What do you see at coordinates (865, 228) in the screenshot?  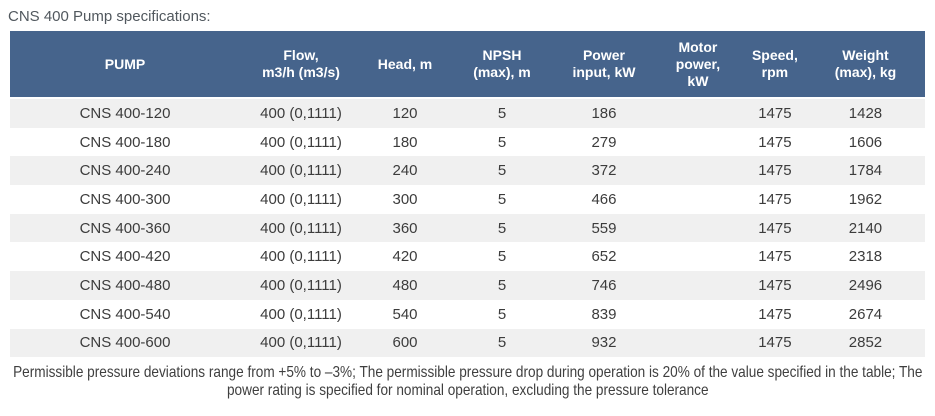 I see `table-cell: 2140` at bounding box center [865, 228].